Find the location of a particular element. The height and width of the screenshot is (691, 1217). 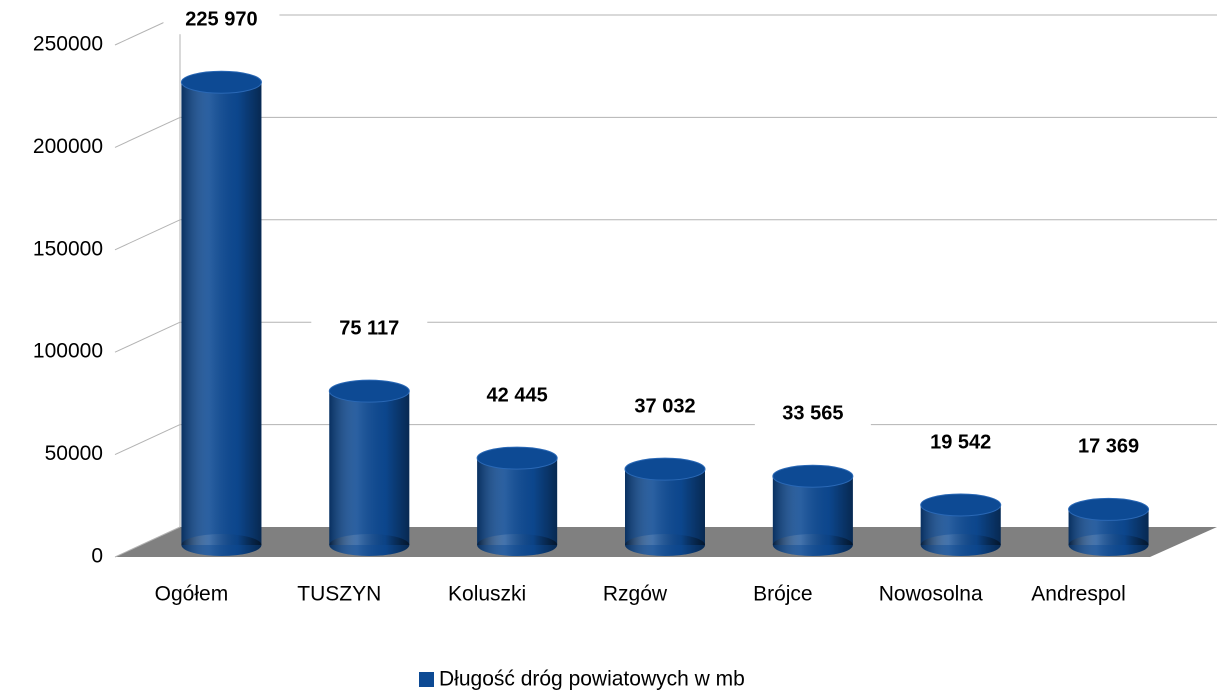

y-tick-label: 100000 is located at coordinates (68, 351).